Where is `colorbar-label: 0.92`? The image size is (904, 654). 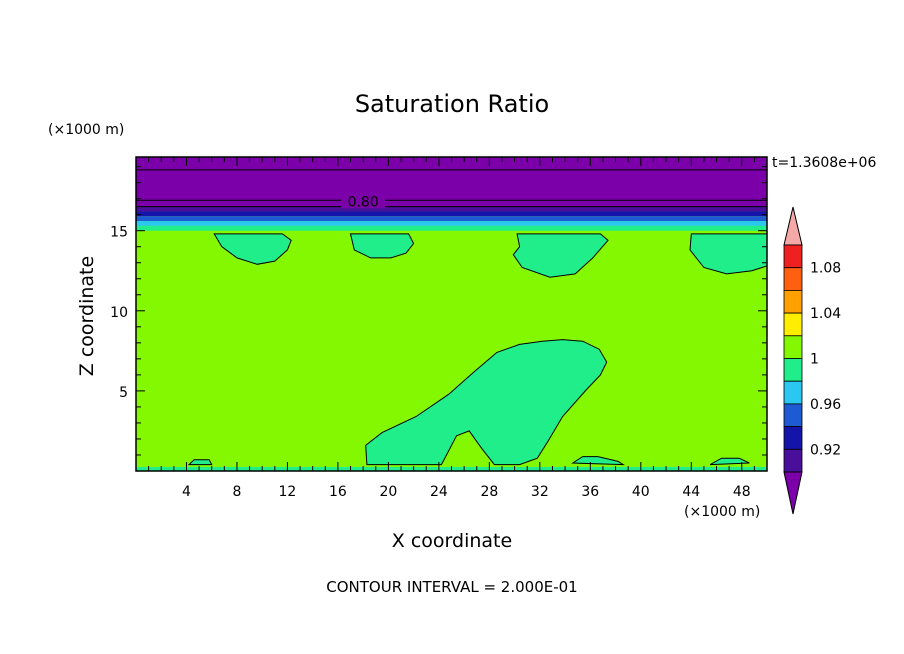 colorbar-label: 0.92 is located at coordinates (825, 450).